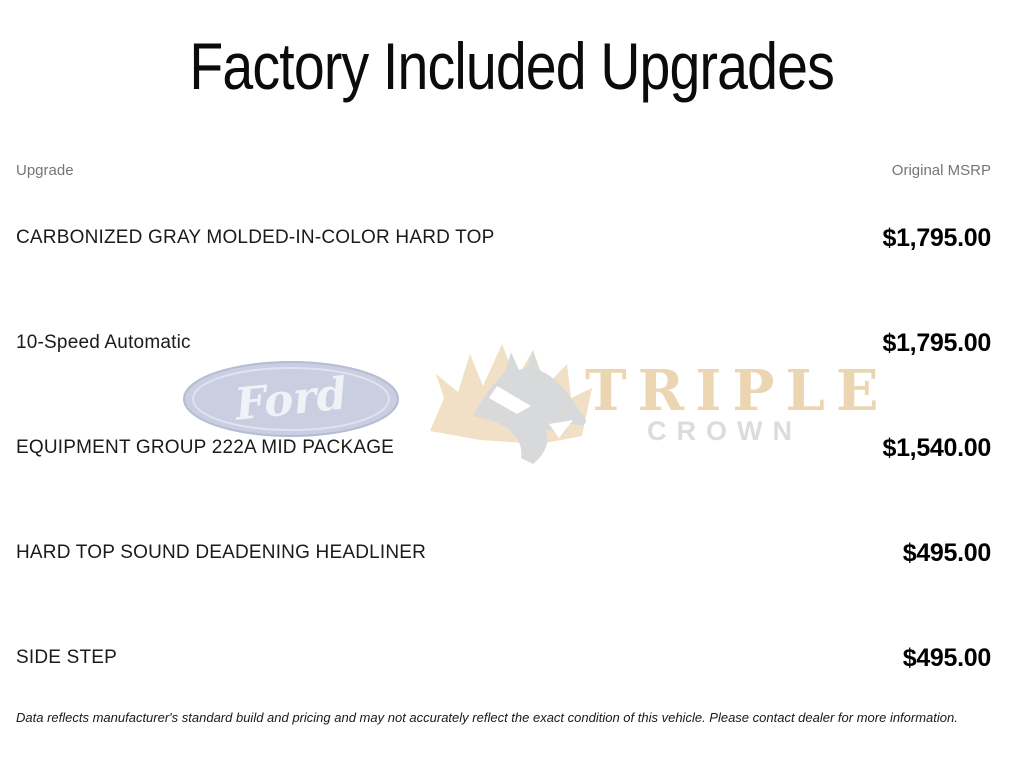  What do you see at coordinates (503, 170) in the screenshot?
I see `table-header-row: Upgrade Original MSRP` at bounding box center [503, 170].